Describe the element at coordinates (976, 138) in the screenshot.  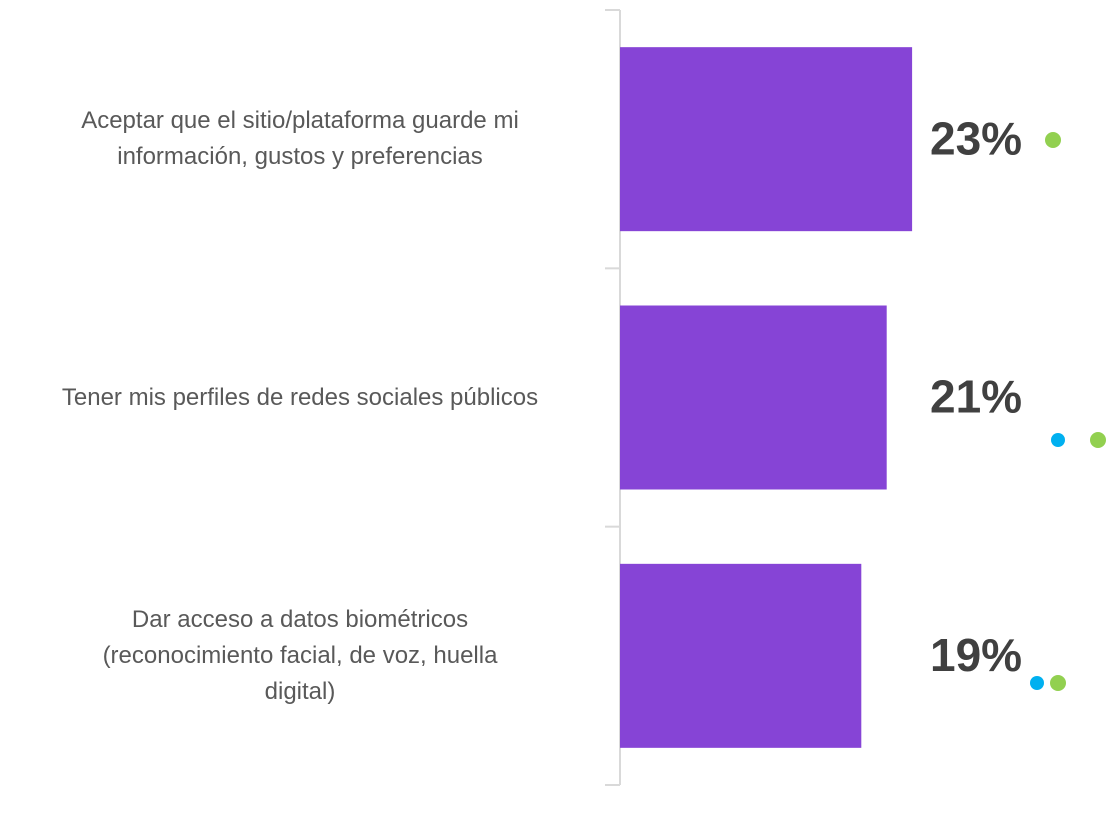
I see `value-label: 23%` at that location.